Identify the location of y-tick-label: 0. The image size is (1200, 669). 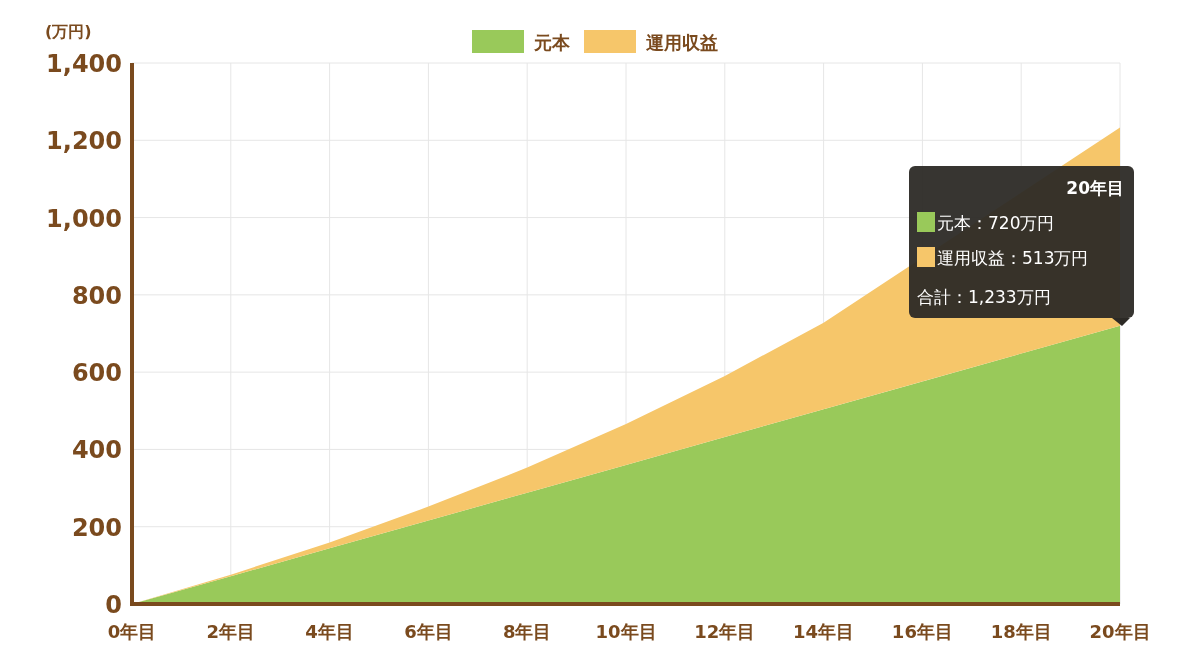
(113, 605).